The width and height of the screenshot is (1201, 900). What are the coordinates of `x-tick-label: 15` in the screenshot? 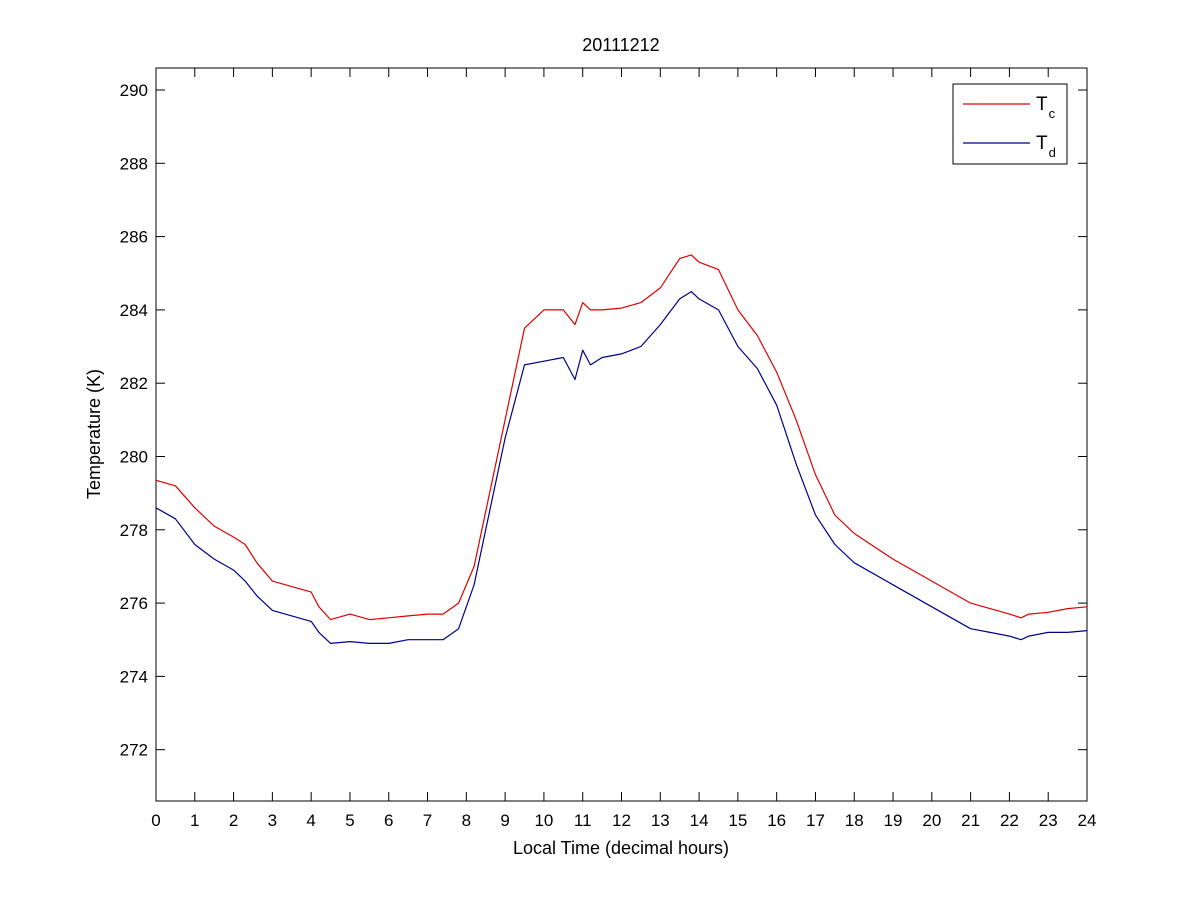 It's located at (737, 820).